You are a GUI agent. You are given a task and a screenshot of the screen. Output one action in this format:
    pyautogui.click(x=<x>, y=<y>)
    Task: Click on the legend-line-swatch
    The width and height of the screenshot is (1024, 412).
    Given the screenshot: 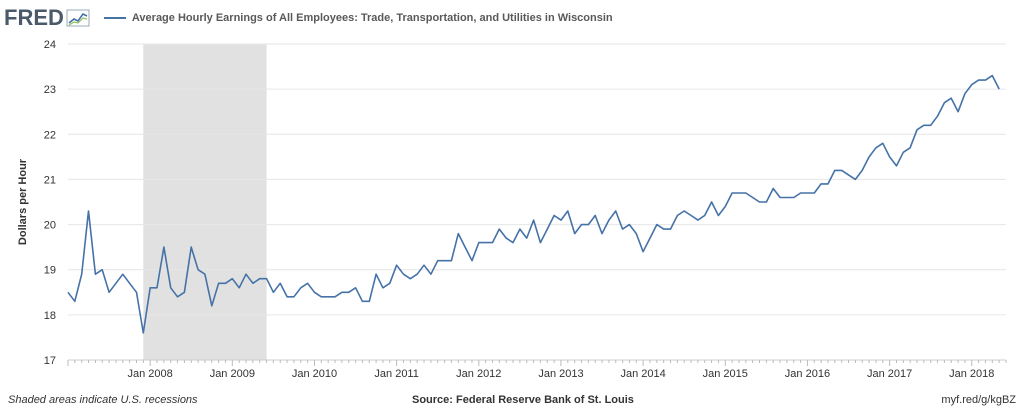 What is the action you would take?
    pyautogui.click(x=114, y=18)
    